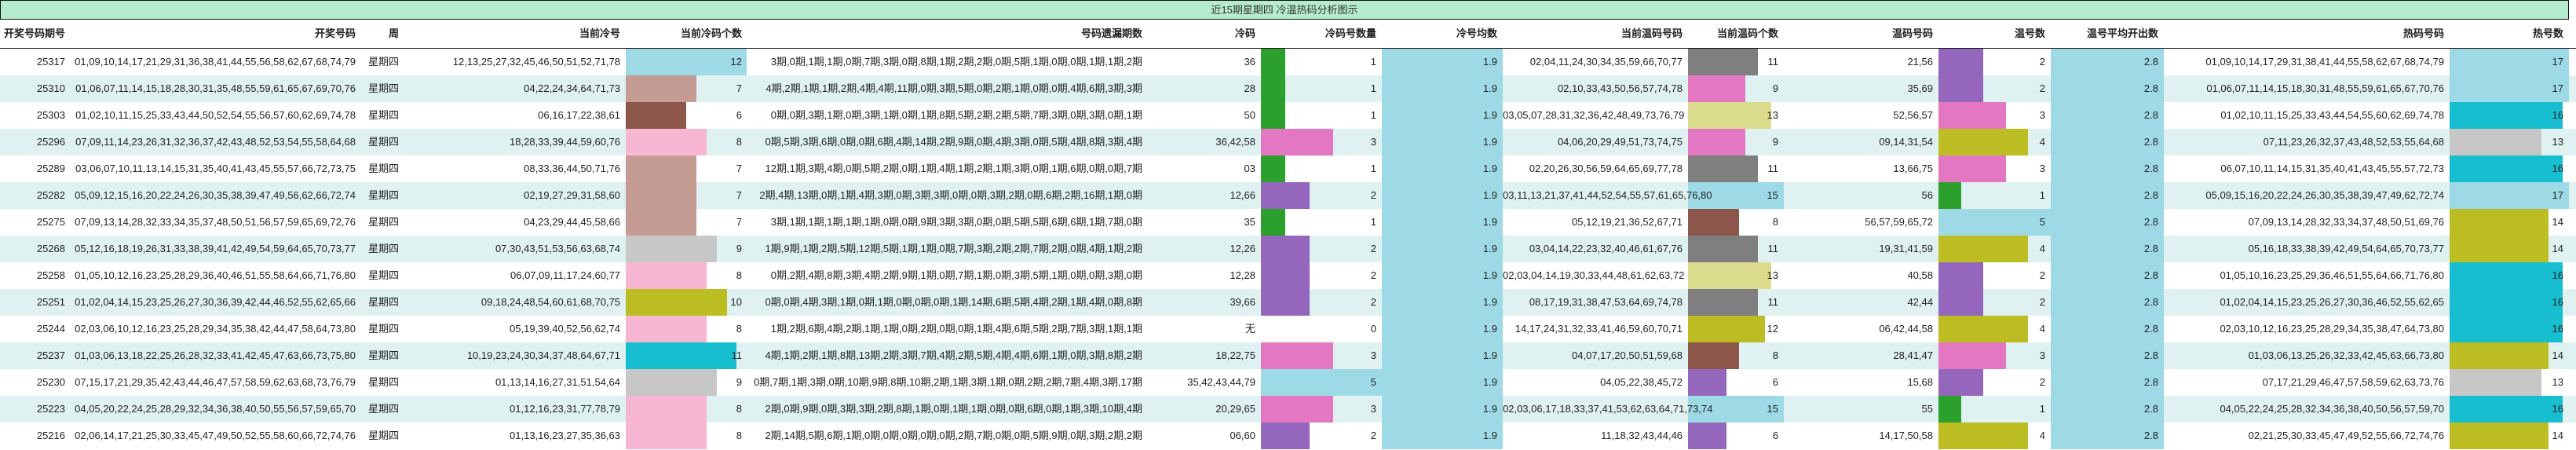 This screenshot has height=450, width=2576. I want to click on hot-count-cell: 13, so click(2509, 383).